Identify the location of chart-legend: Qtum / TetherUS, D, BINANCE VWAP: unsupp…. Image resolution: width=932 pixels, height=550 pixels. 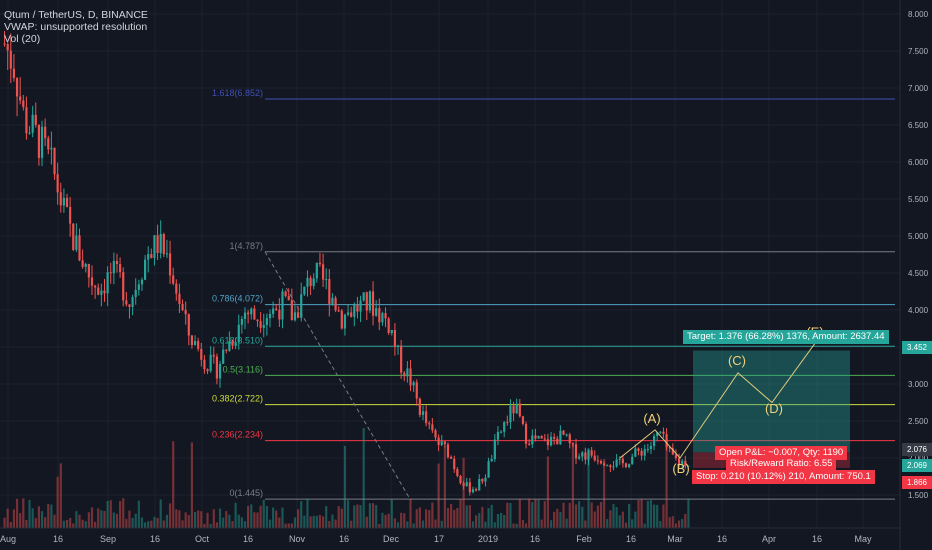
(76, 27).